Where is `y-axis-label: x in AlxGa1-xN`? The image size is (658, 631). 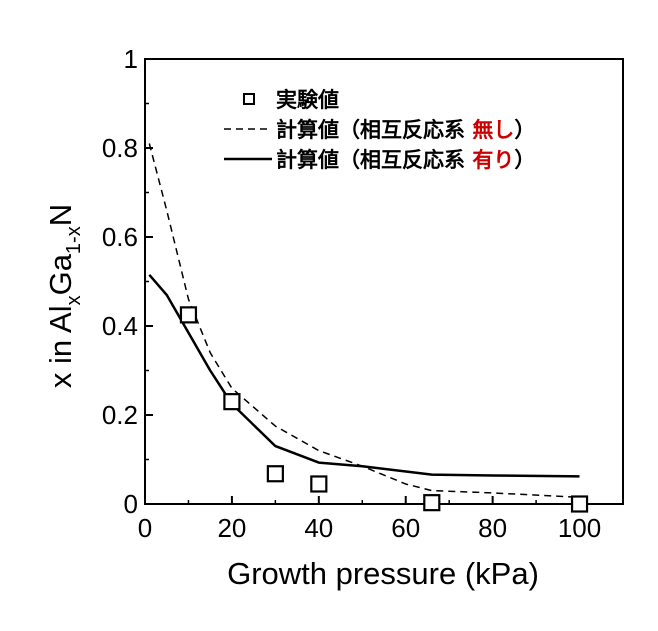 y-axis-label: x in AlxGa1-xN is located at coordinates (64, 296).